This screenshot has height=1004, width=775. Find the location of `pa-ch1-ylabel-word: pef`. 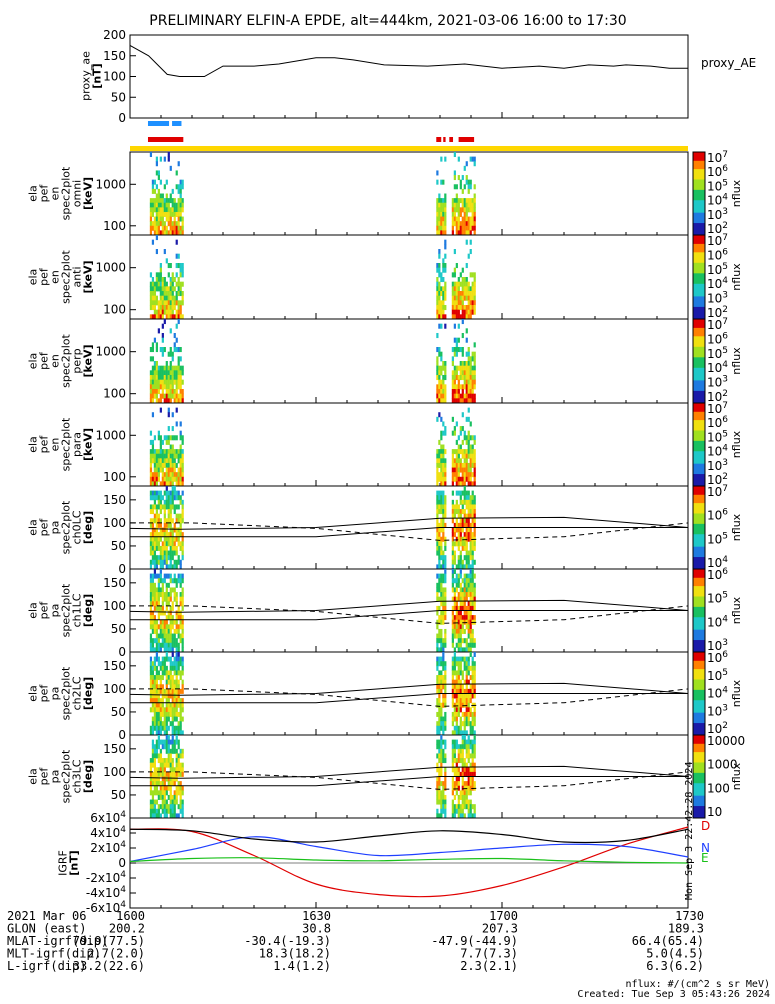

pa-ch1-ylabel-word: pef is located at coordinates (44, 610).